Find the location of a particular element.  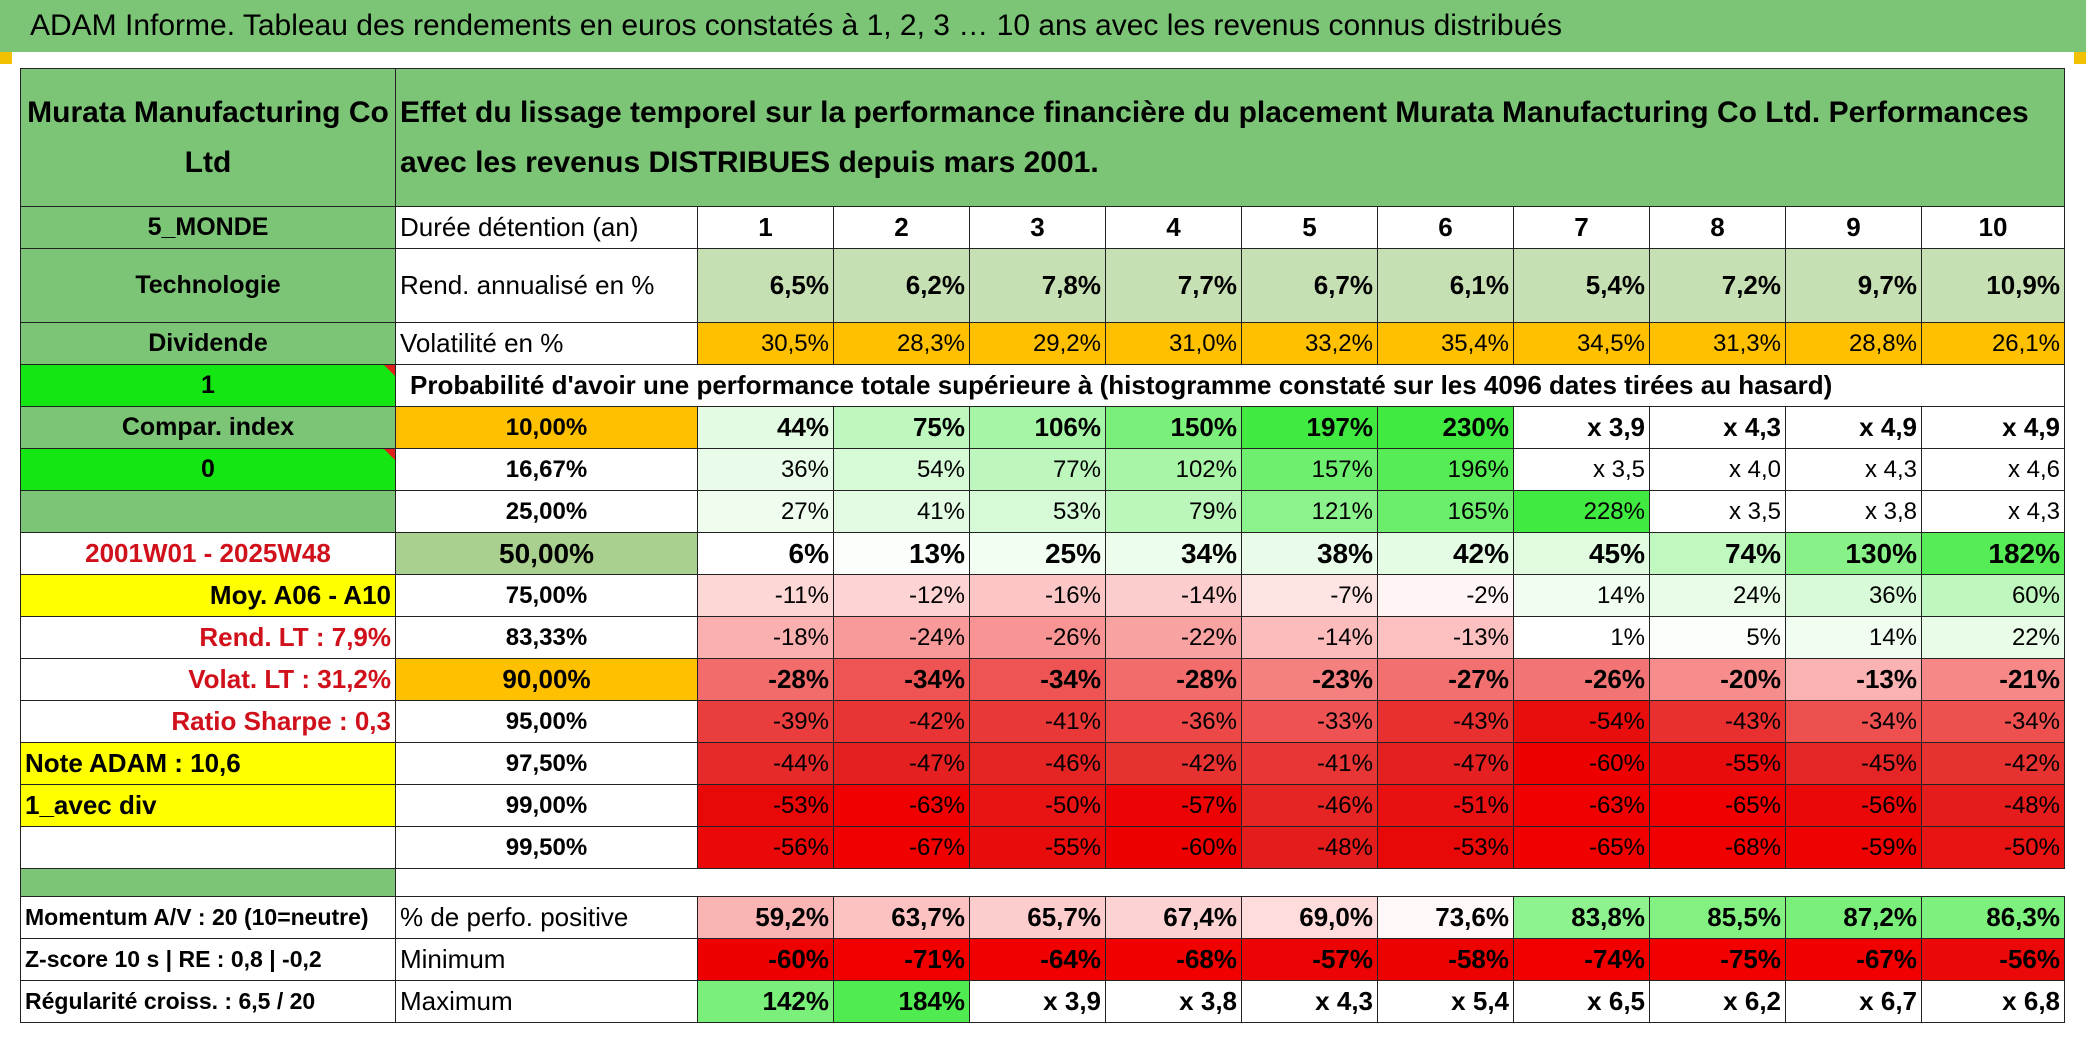

quantile-value-cell: 24% is located at coordinates (1717, 595).